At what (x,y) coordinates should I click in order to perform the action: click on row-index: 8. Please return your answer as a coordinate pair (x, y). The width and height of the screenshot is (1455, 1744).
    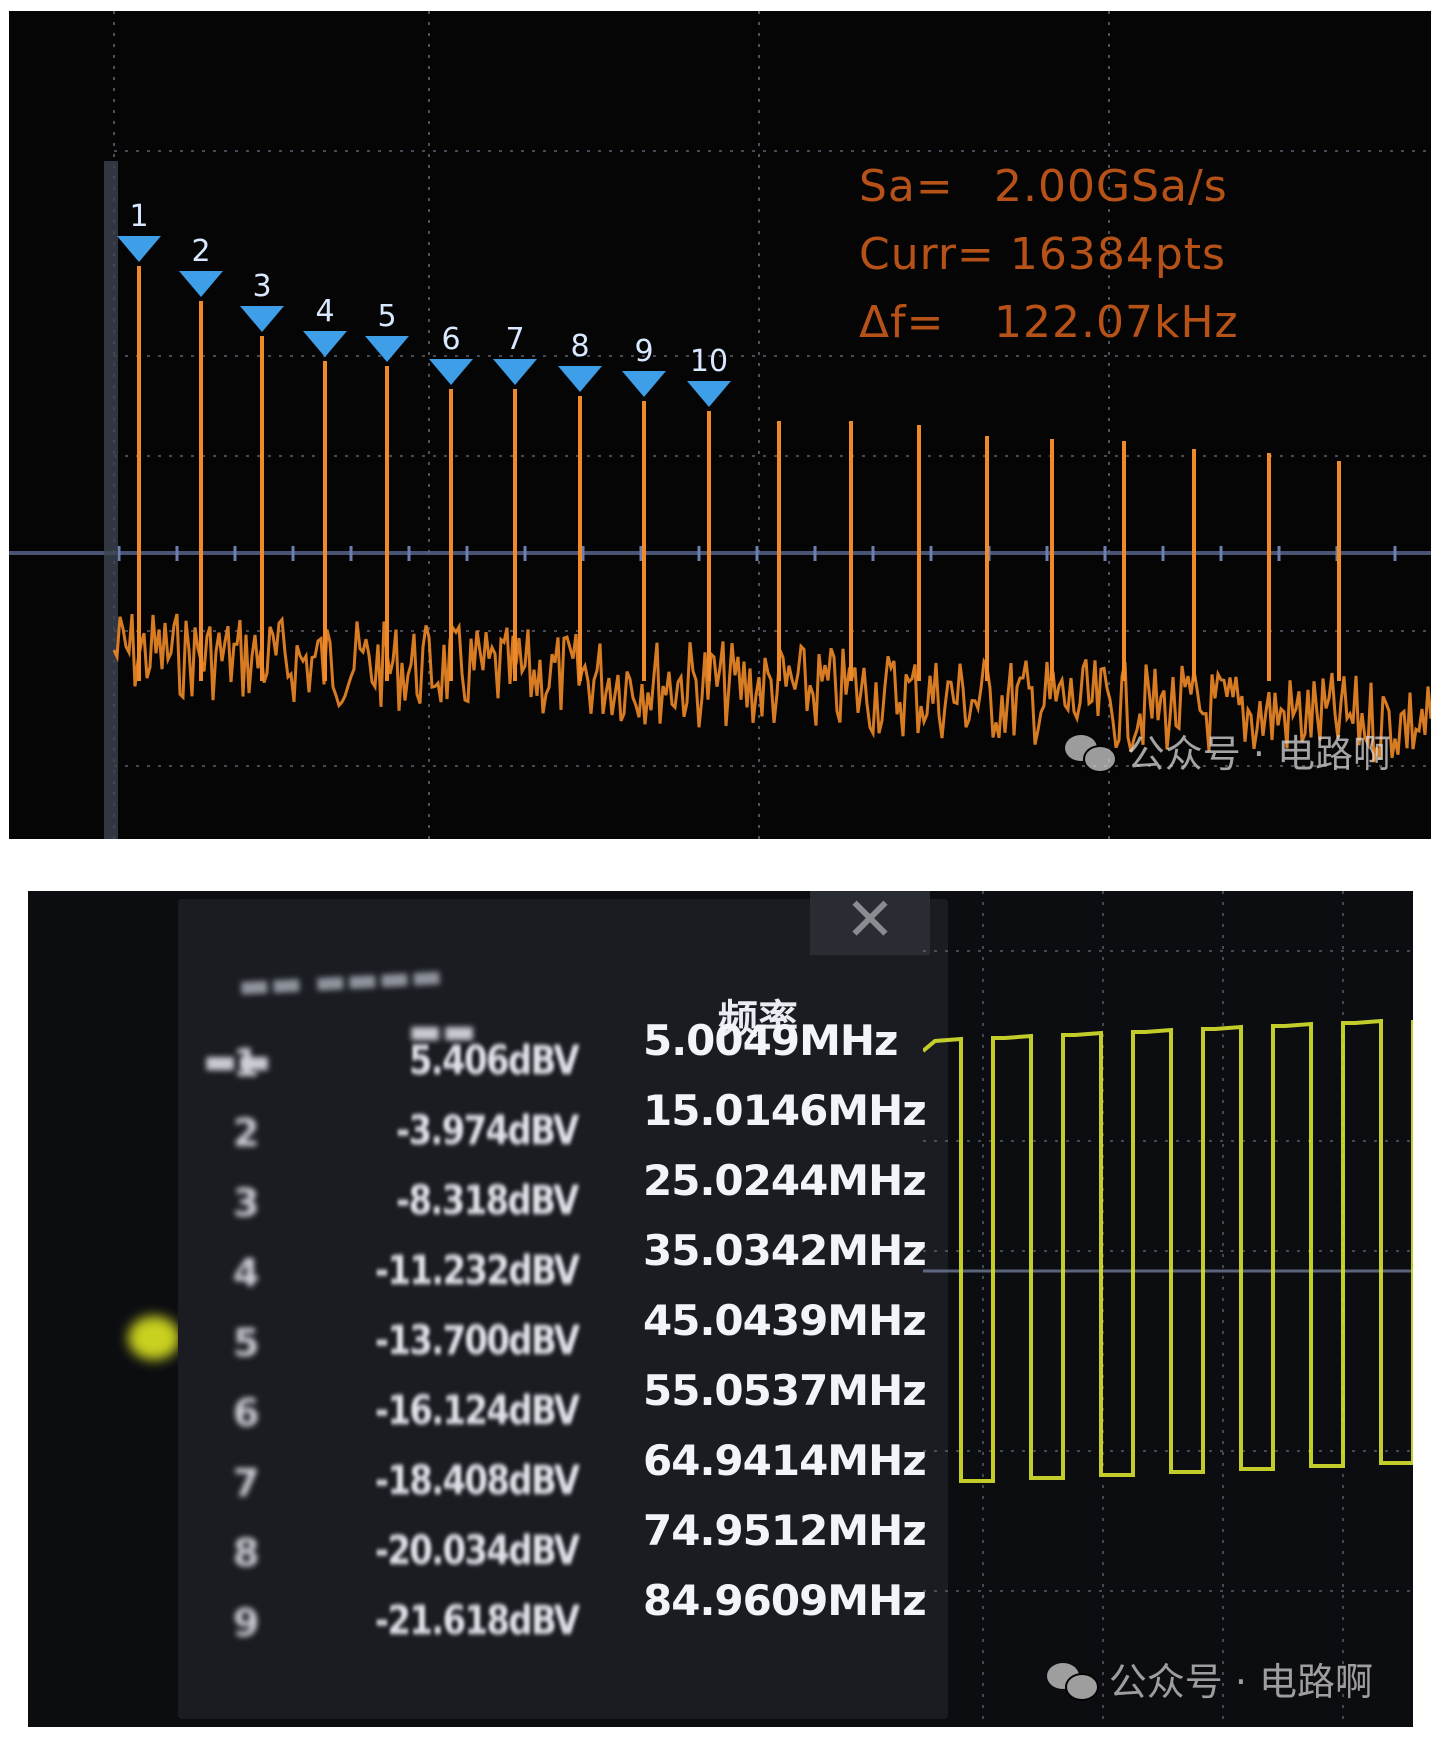
    Looking at the image, I should click on (246, 1553).